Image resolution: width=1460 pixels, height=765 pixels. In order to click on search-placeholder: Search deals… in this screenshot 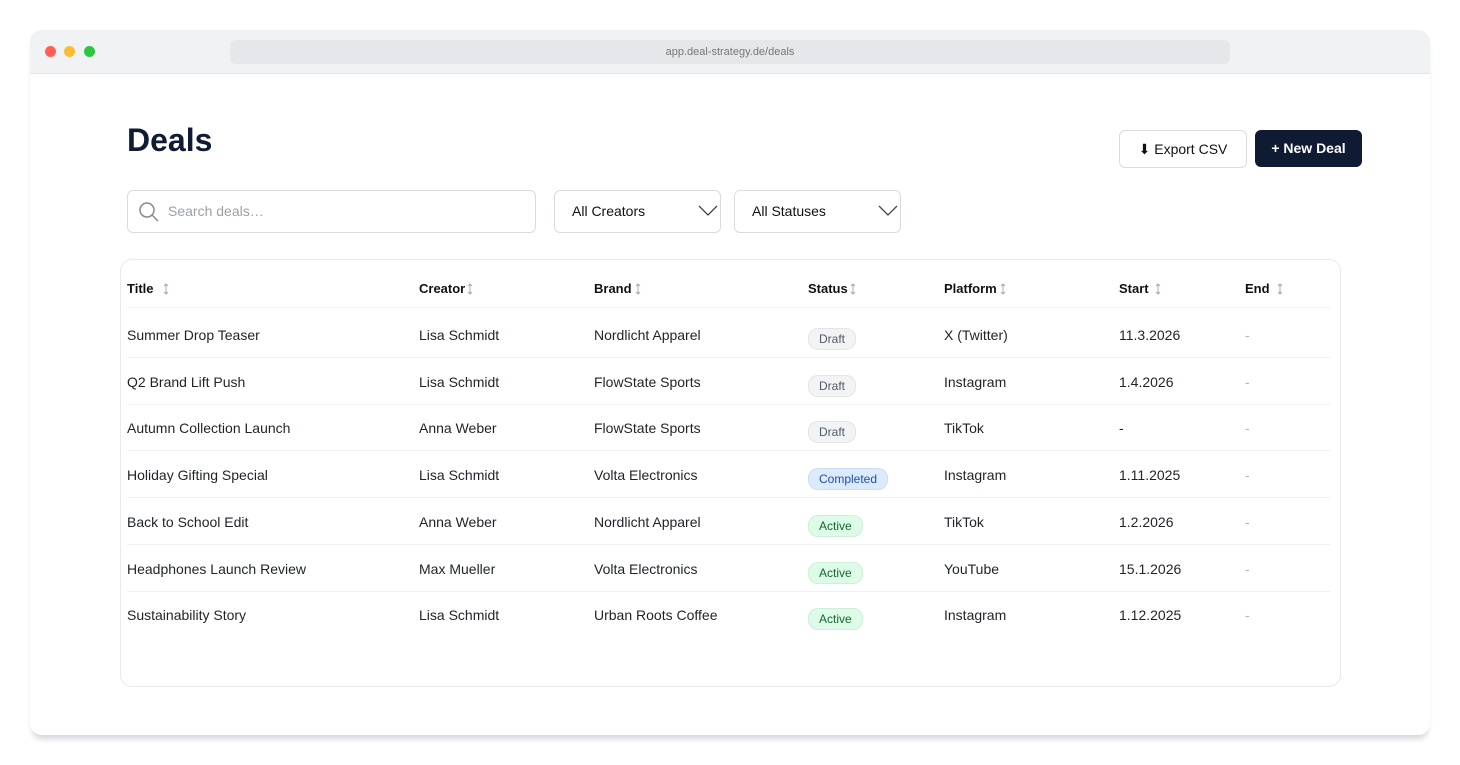, I will do `click(216, 211)`.